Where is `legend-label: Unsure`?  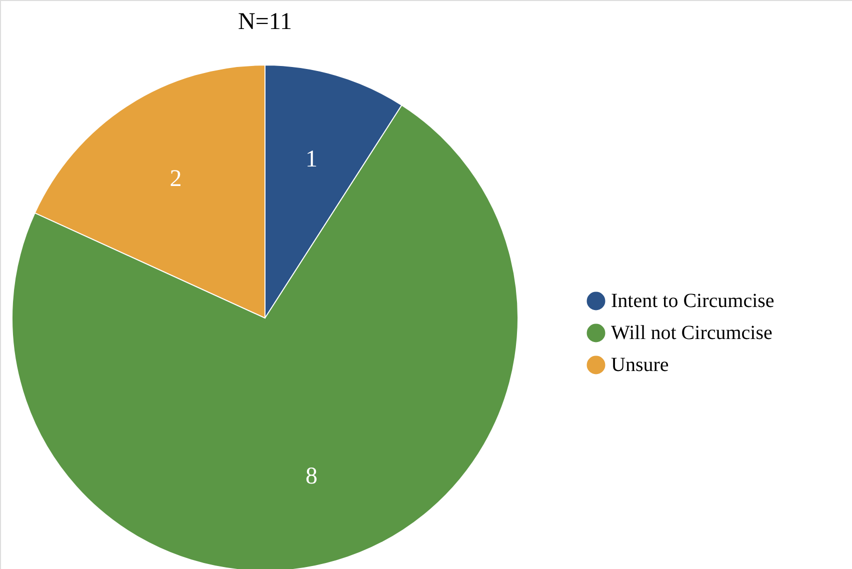
legend-label: Unsure is located at coordinates (640, 365).